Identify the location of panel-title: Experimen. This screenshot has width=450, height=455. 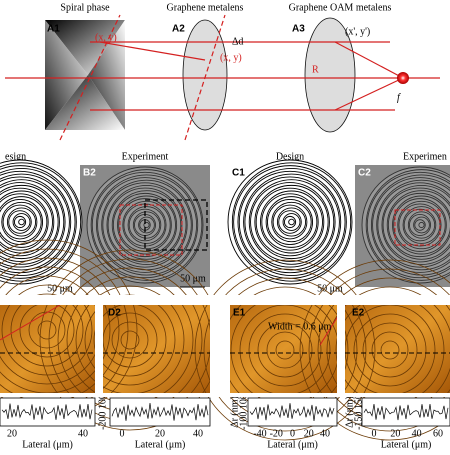
(425, 156).